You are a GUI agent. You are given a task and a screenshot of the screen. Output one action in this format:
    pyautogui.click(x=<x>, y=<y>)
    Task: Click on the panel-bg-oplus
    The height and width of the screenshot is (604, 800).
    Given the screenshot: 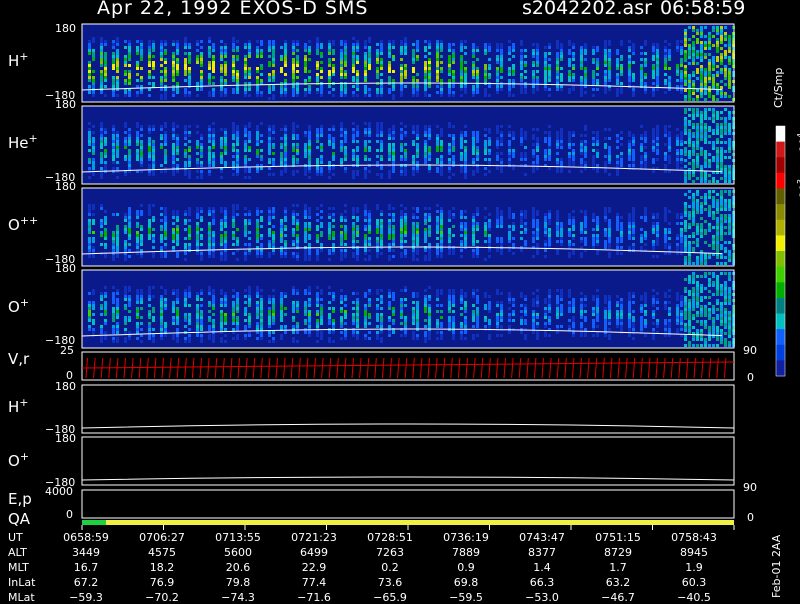 What is the action you would take?
    pyautogui.click(x=408, y=309)
    